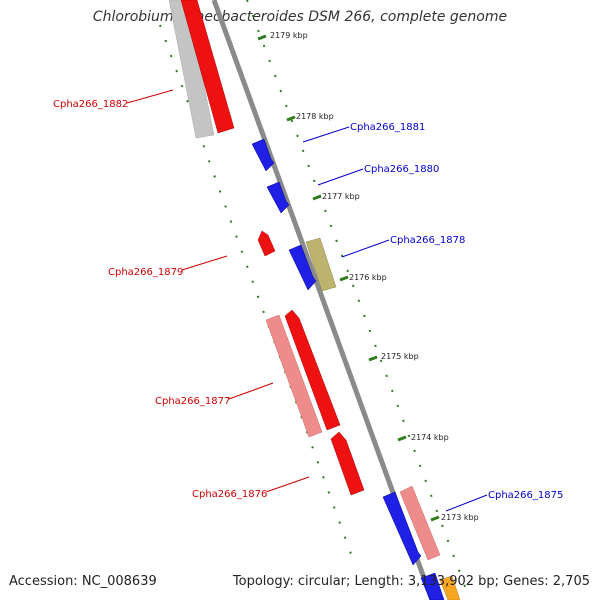  Describe the element at coordinates (430, 437) in the screenshot. I see `kbp-label: 2174 kbp` at that location.